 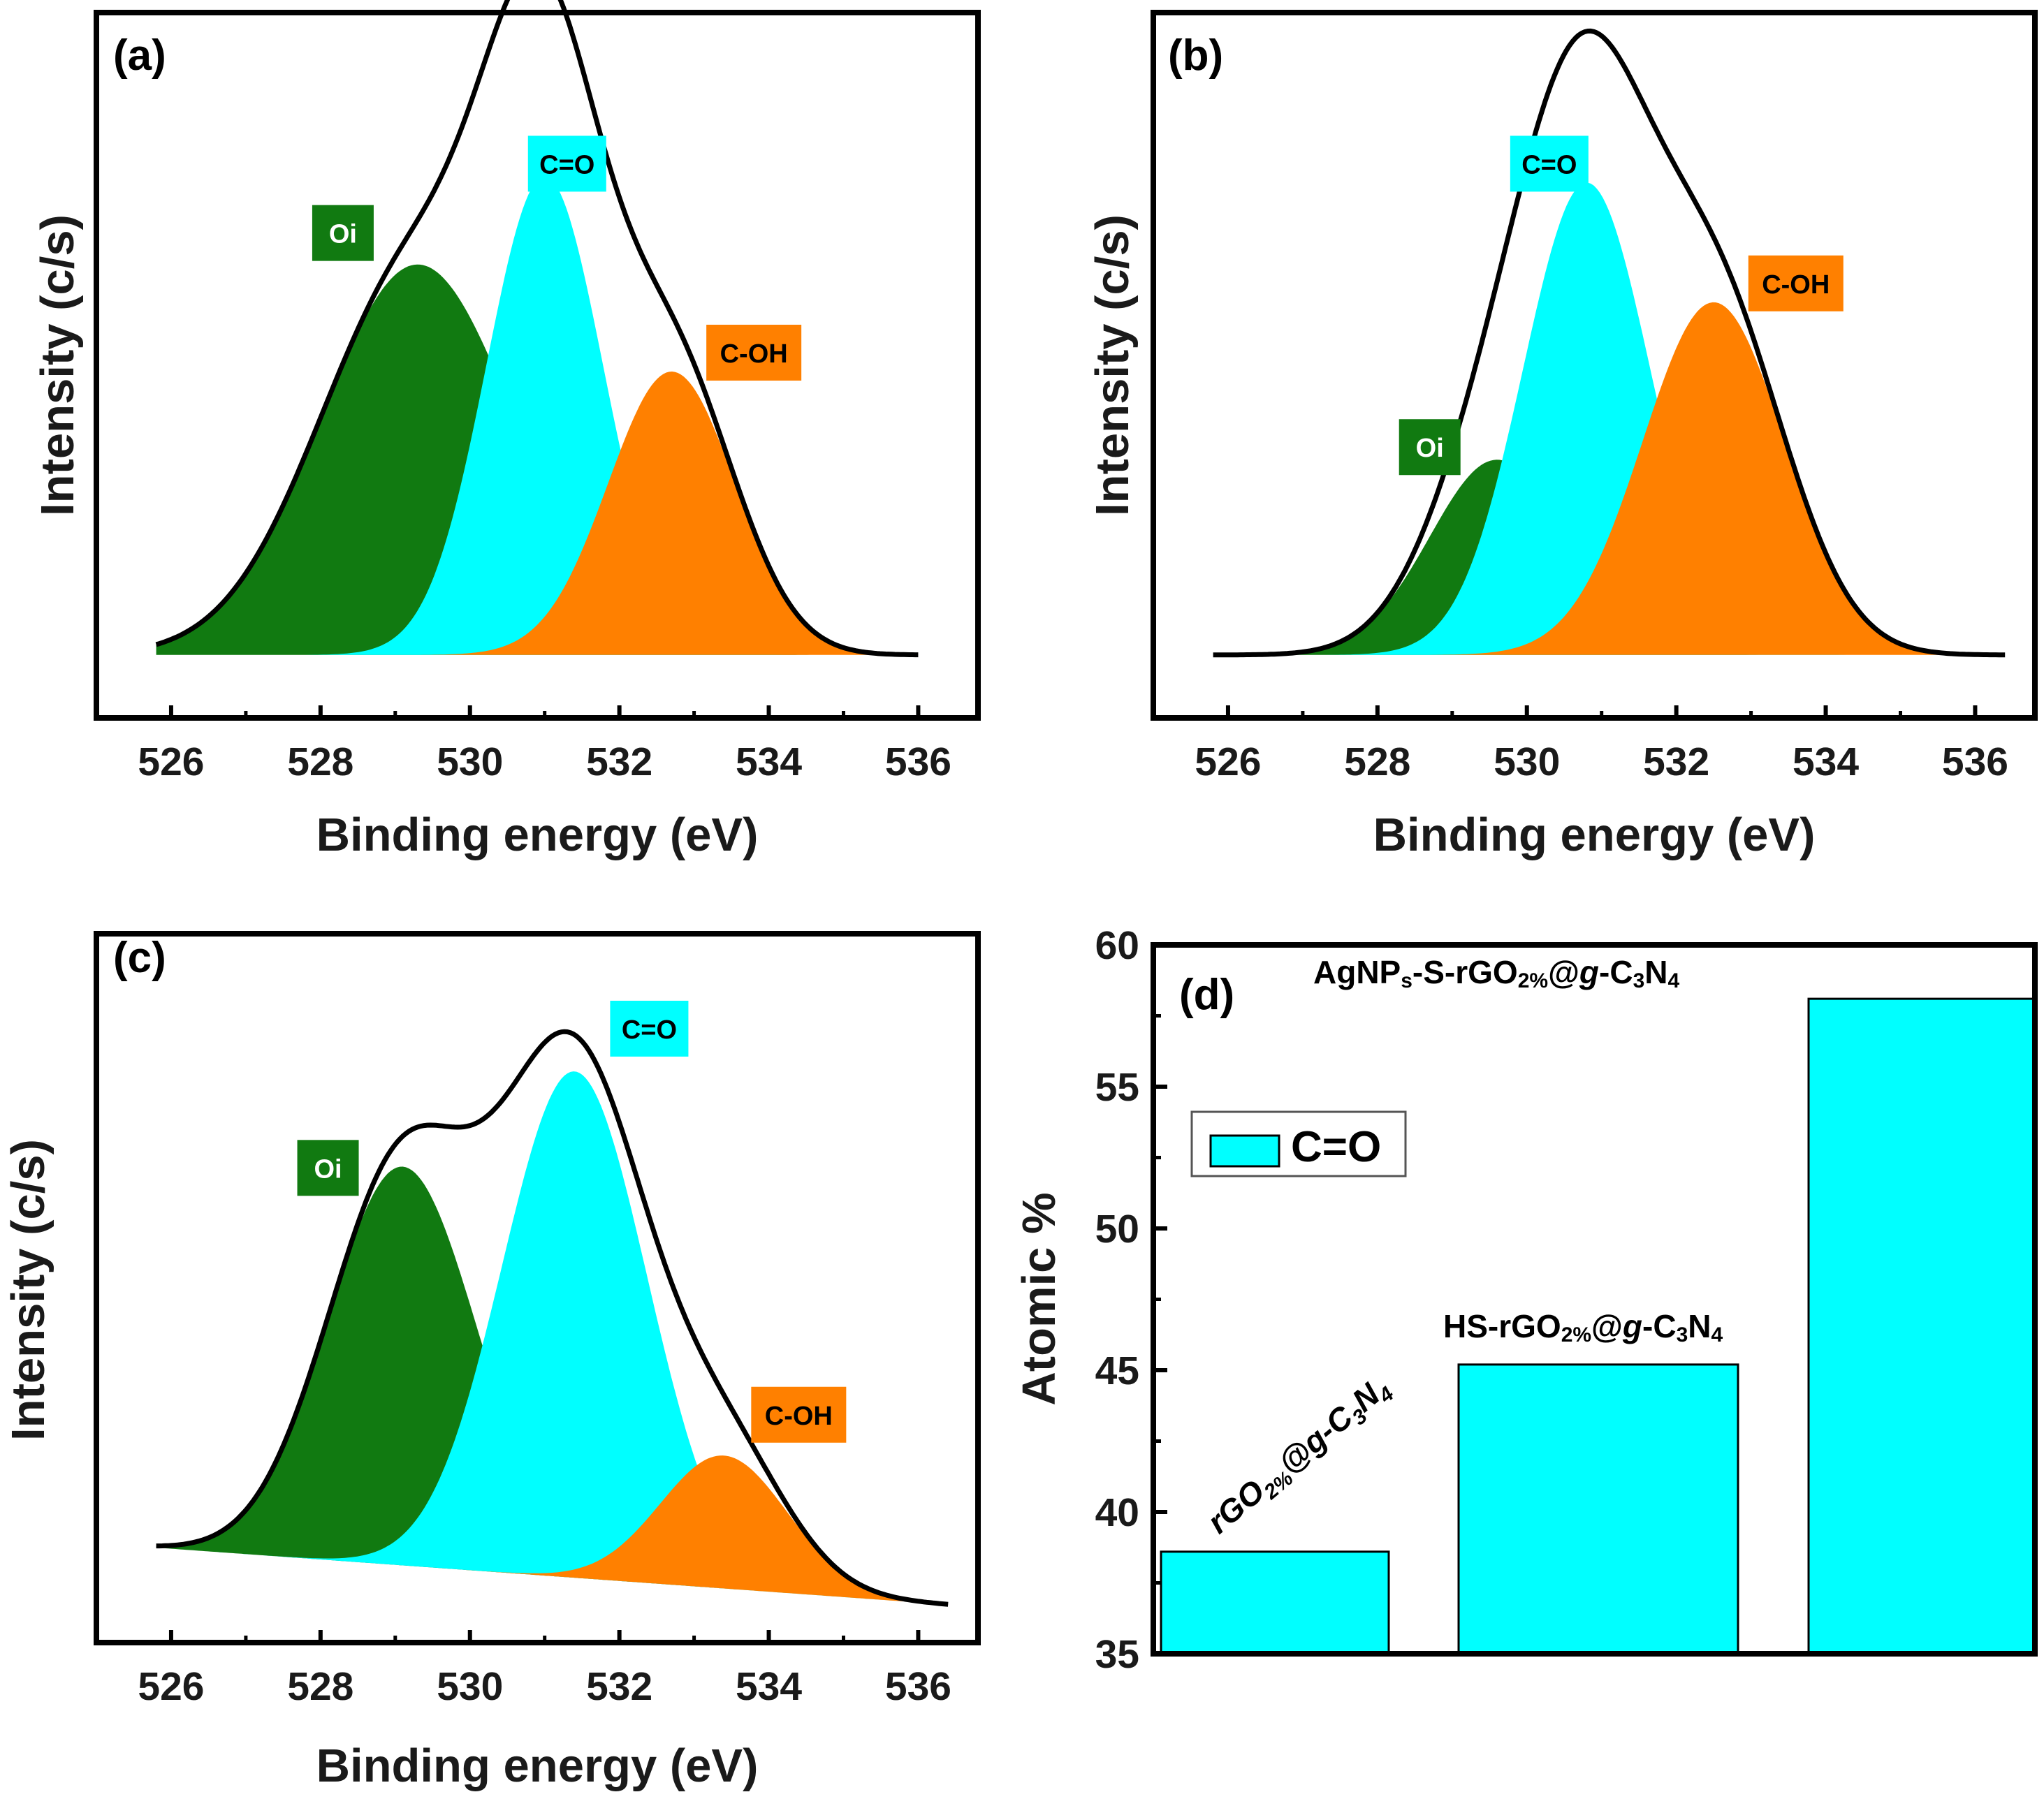 What do you see at coordinates (1336, 1147) in the screenshot?
I see `legend-label: C=O` at bounding box center [1336, 1147].